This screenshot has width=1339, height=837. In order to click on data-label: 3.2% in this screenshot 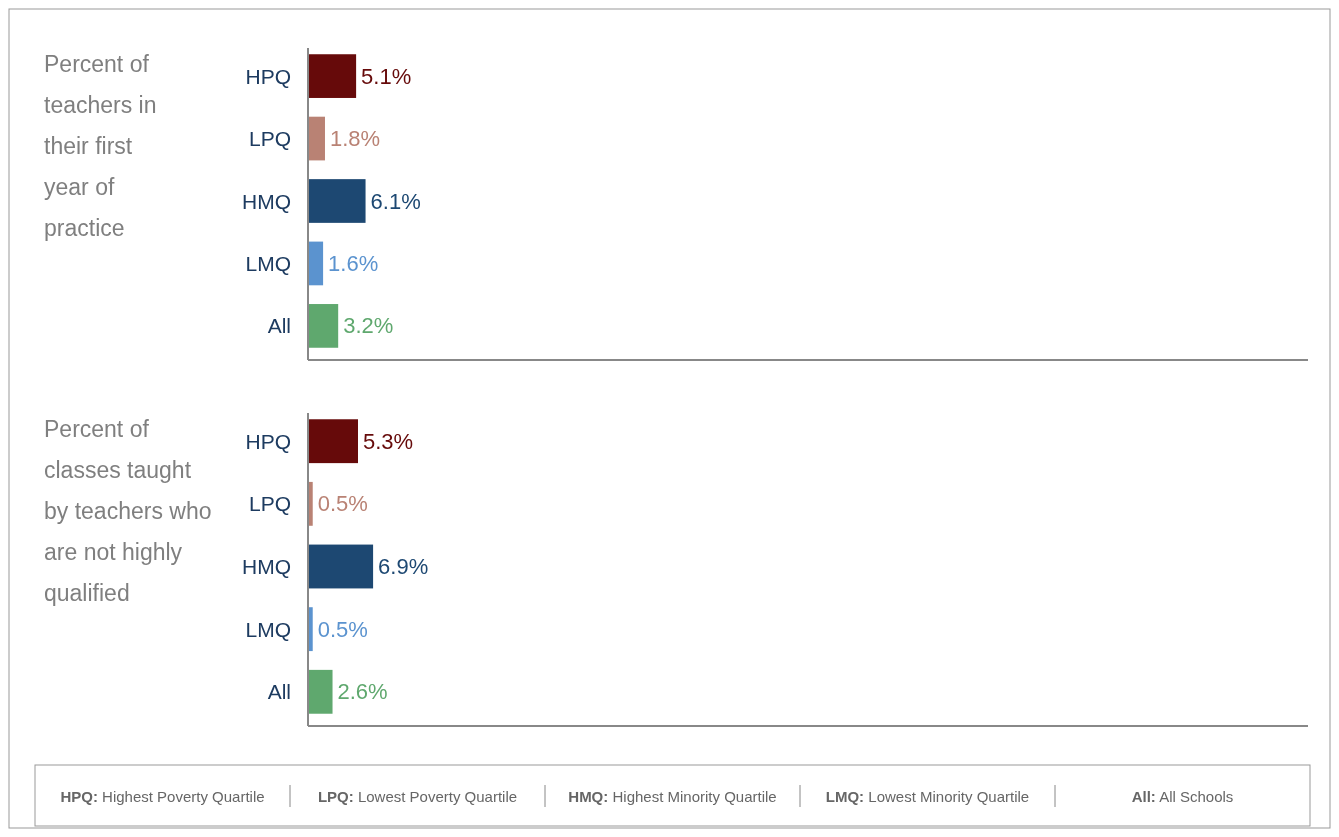, I will do `click(368, 326)`.